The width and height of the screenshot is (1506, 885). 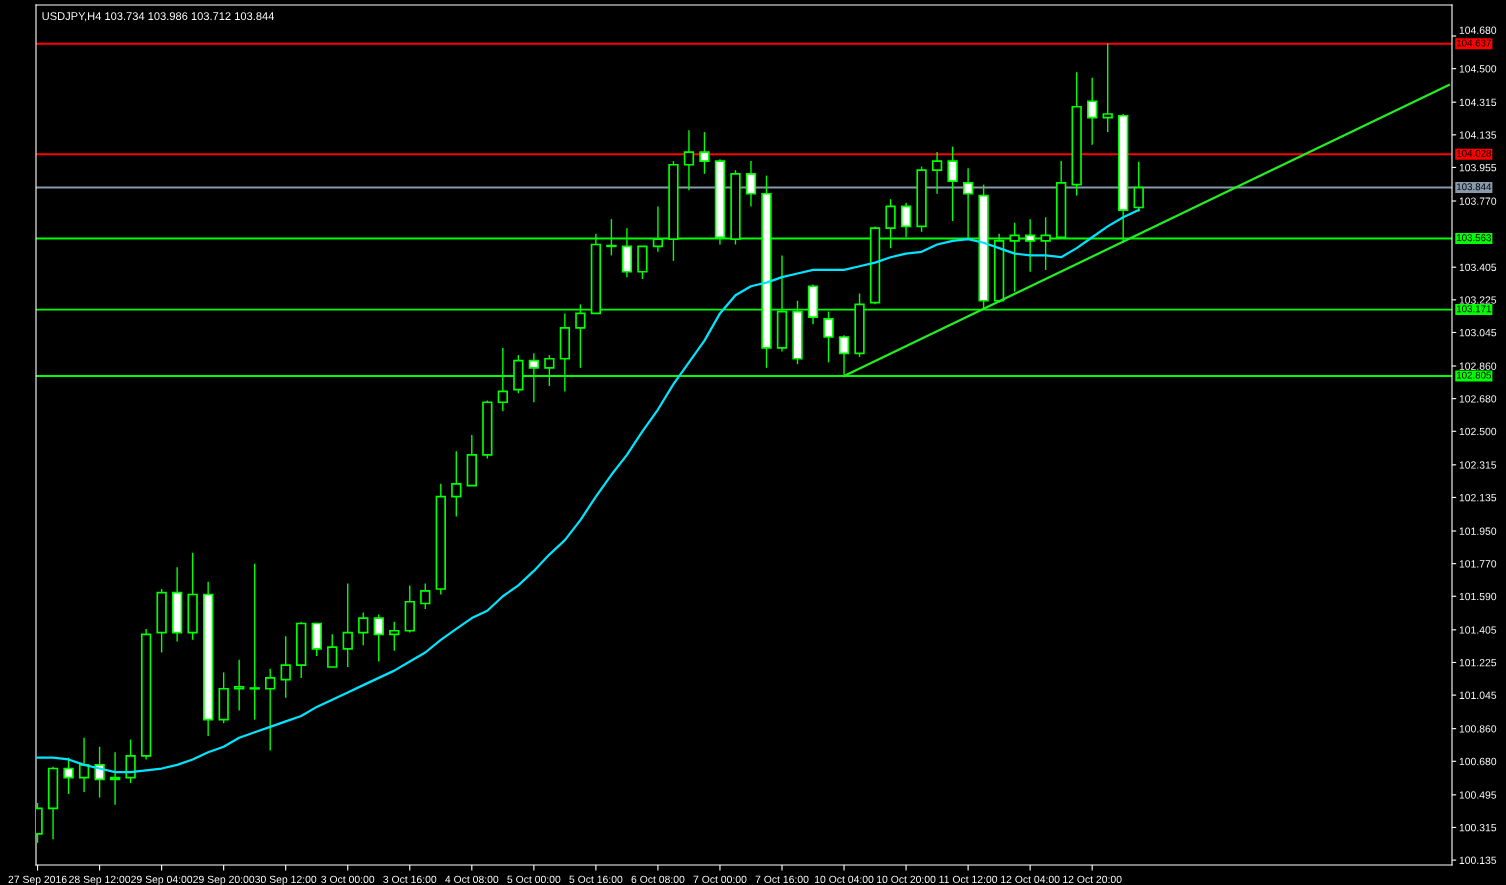 What do you see at coordinates (1478, 431) in the screenshot?
I see `y-tick-label: 102.500` at bounding box center [1478, 431].